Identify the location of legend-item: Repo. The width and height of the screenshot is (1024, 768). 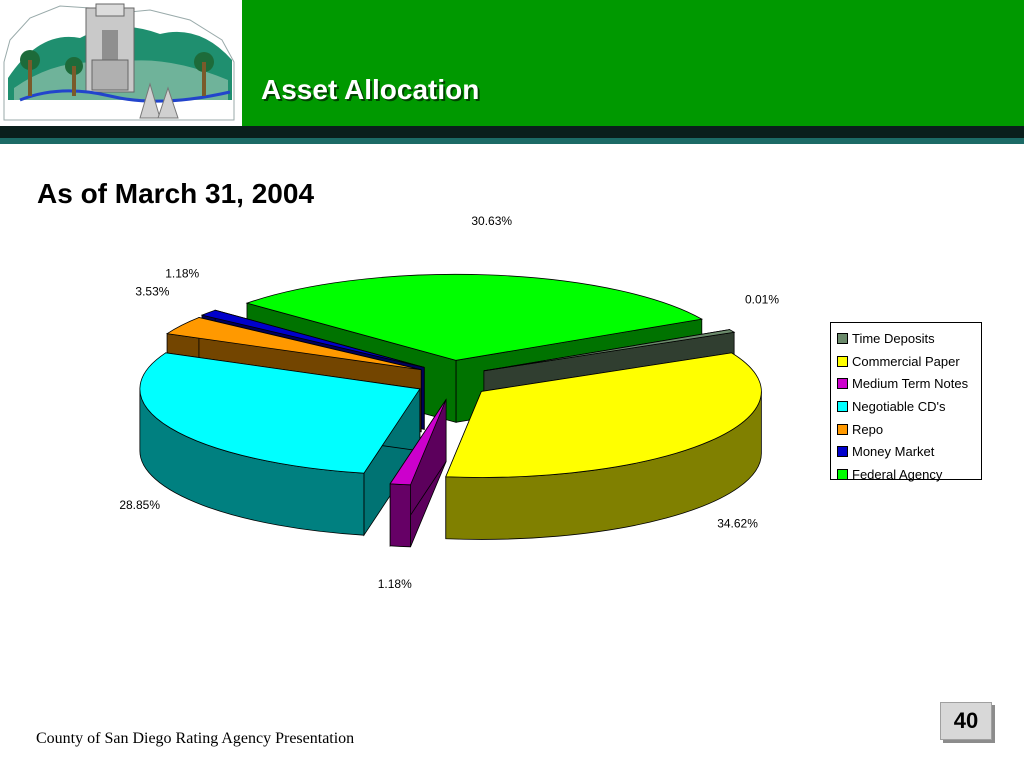
(909, 429).